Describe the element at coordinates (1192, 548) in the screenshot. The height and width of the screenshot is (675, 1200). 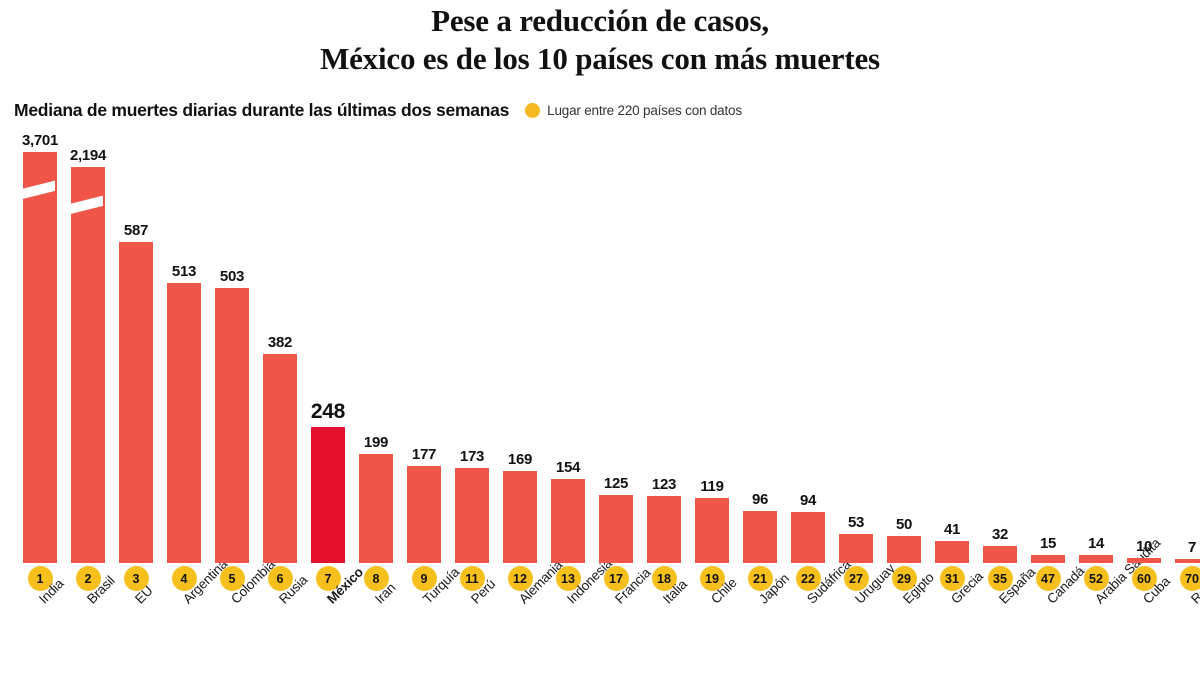
I see `bar-value-label: 7` at that location.